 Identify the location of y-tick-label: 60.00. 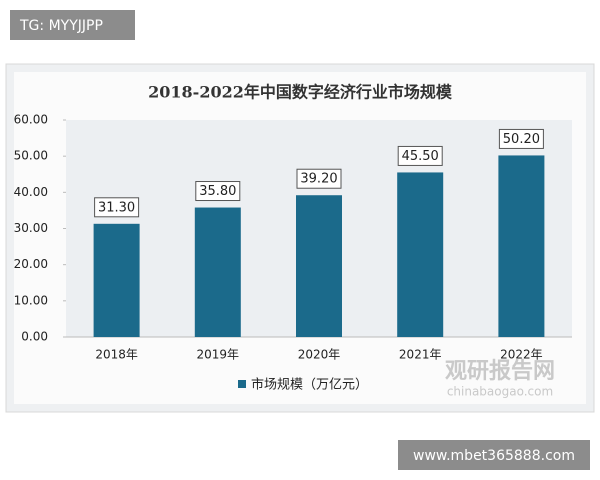
(31, 120).